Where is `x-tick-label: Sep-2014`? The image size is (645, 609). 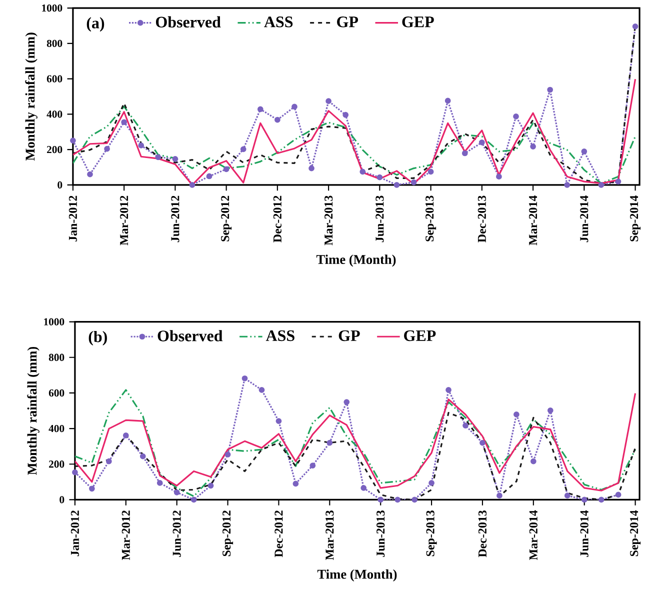 x-tick-label: Sep-2014 is located at coordinates (635, 533).